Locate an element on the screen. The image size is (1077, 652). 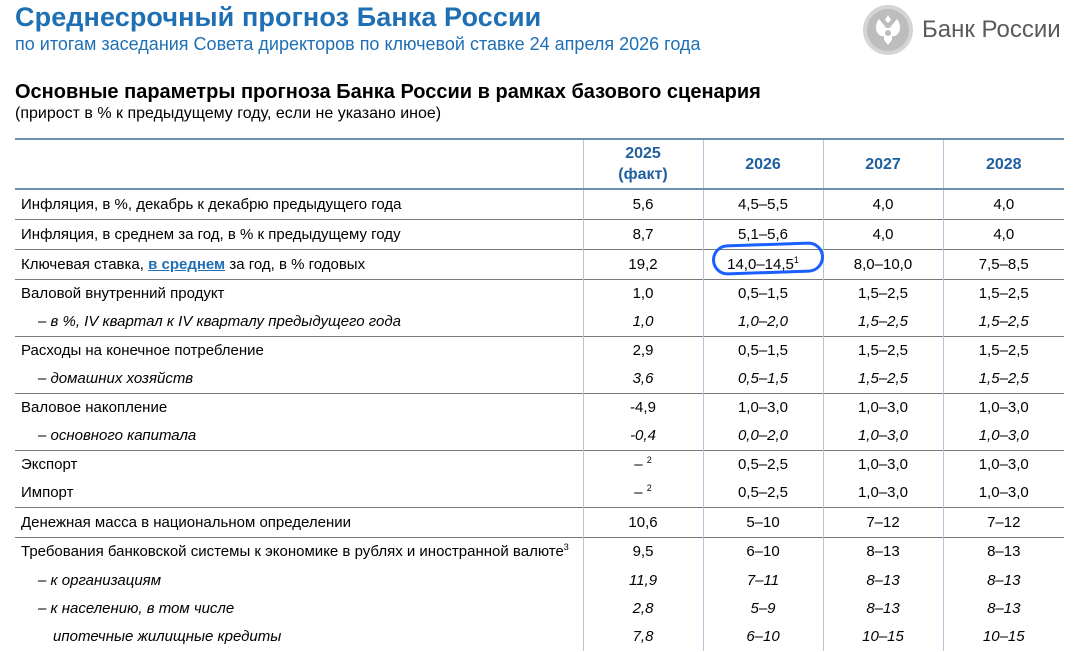
value-2028: 4,0 is located at coordinates (1003, 234).